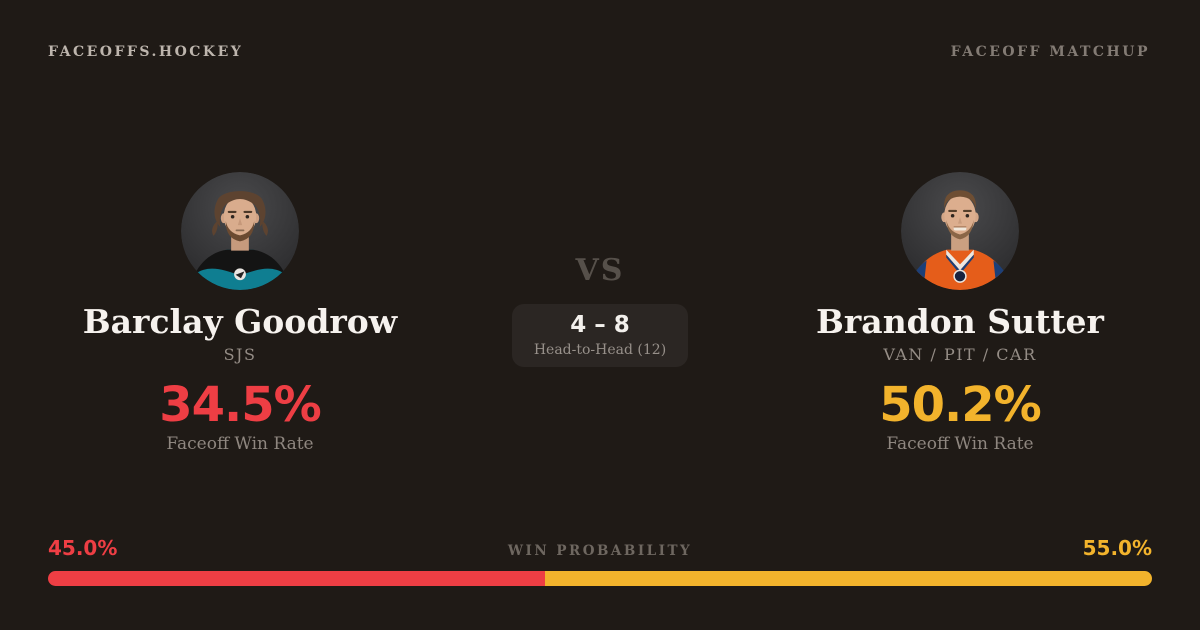 The image size is (1200, 630). What do you see at coordinates (848, 578) in the screenshot?
I see `probability-bar-right-segment` at bounding box center [848, 578].